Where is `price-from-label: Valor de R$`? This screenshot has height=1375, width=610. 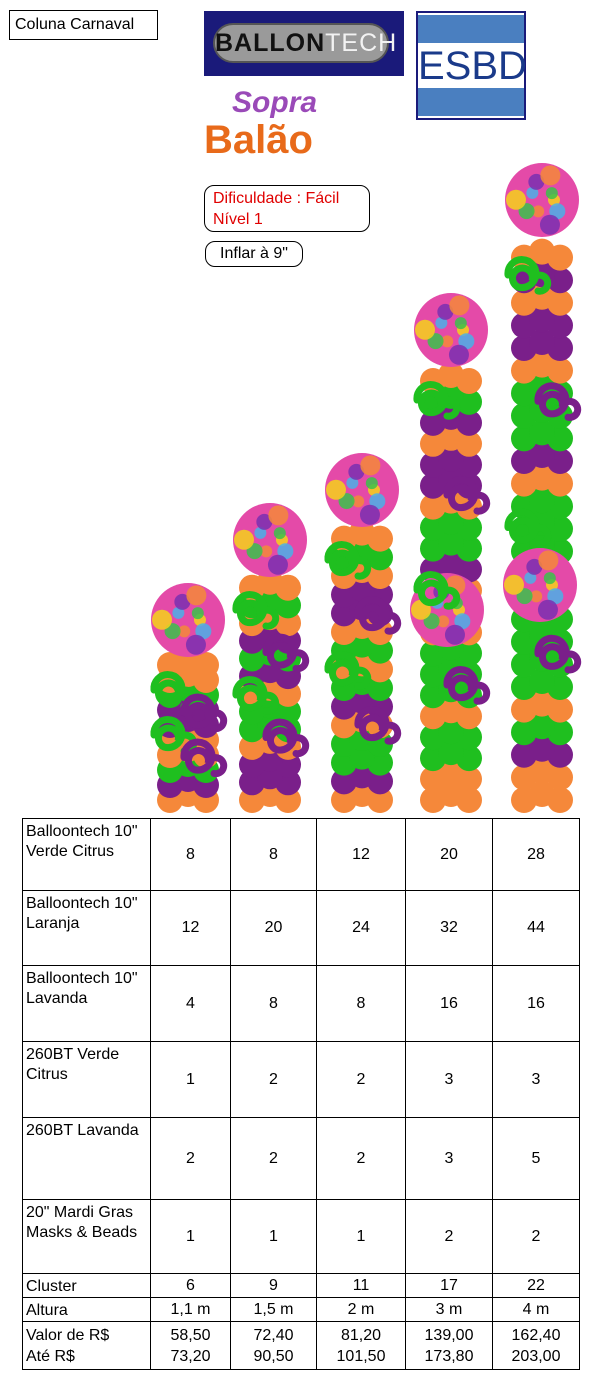
price-from-label: Valor de R$ is located at coordinates (68, 1335).